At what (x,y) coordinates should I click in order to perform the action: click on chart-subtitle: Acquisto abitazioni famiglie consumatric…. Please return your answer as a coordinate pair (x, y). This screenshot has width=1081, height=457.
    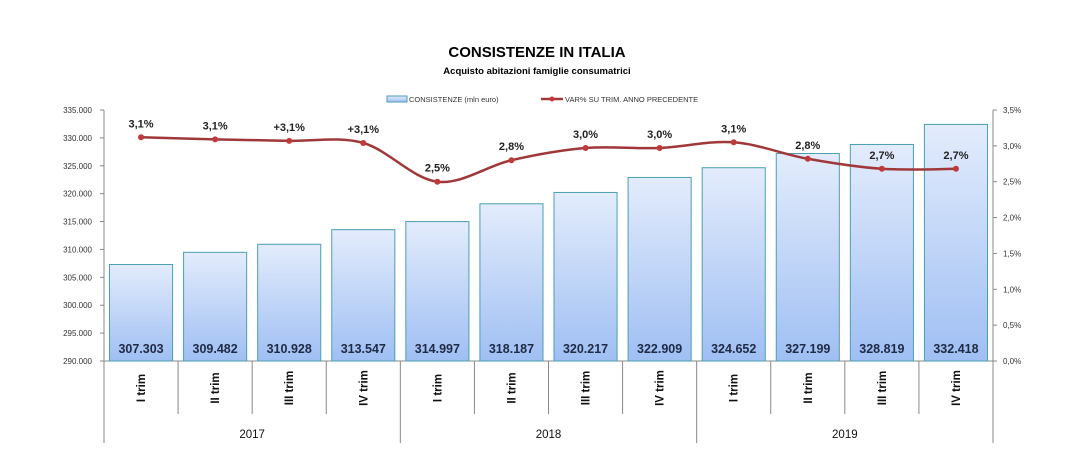
    Looking at the image, I should click on (536, 71).